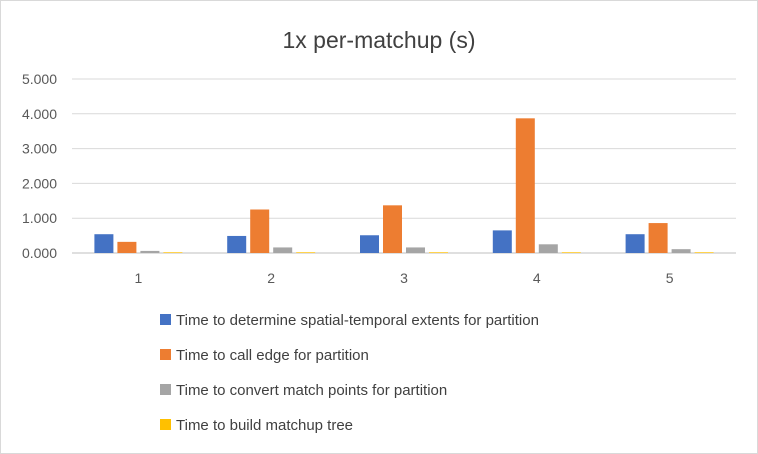 Image resolution: width=758 pixels, height=454 pixels. What do you see at coordinates (39, 149) in the screenshot?
I see `y-tick-label: 3.000` at bounding box center [39, 149].